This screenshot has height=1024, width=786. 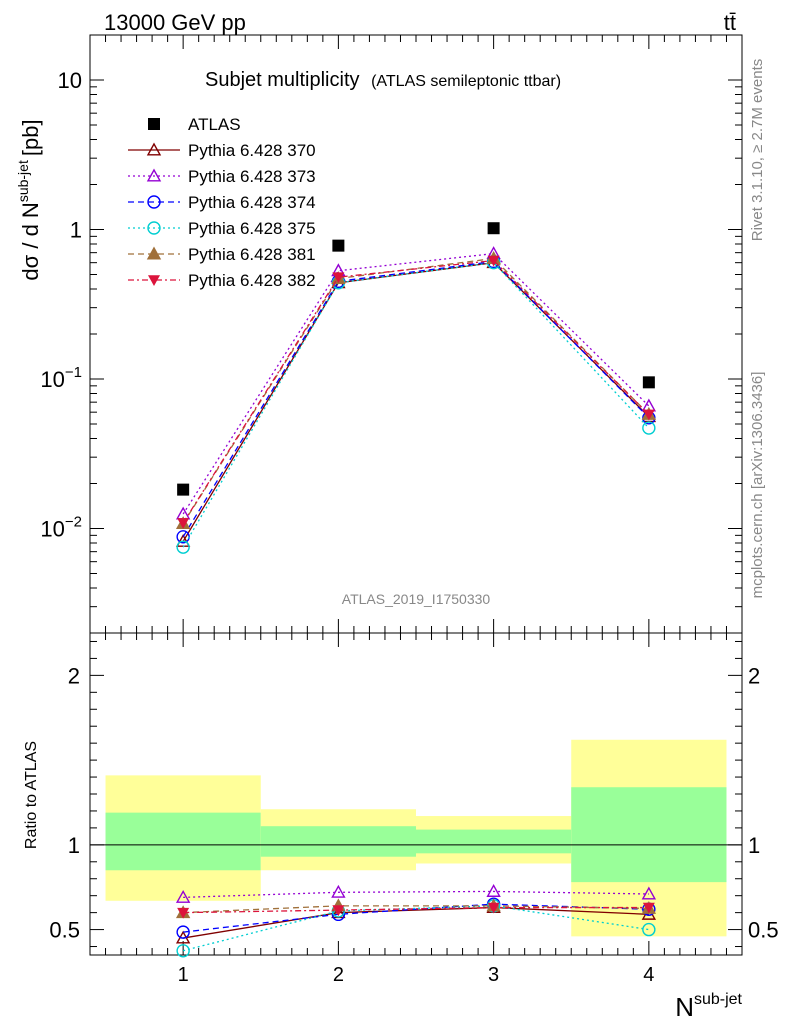 What do you see at coordinates (70, 80) in the screenshot?
I see `main-y-tick-label: 10` at bounding box center [70, 80].